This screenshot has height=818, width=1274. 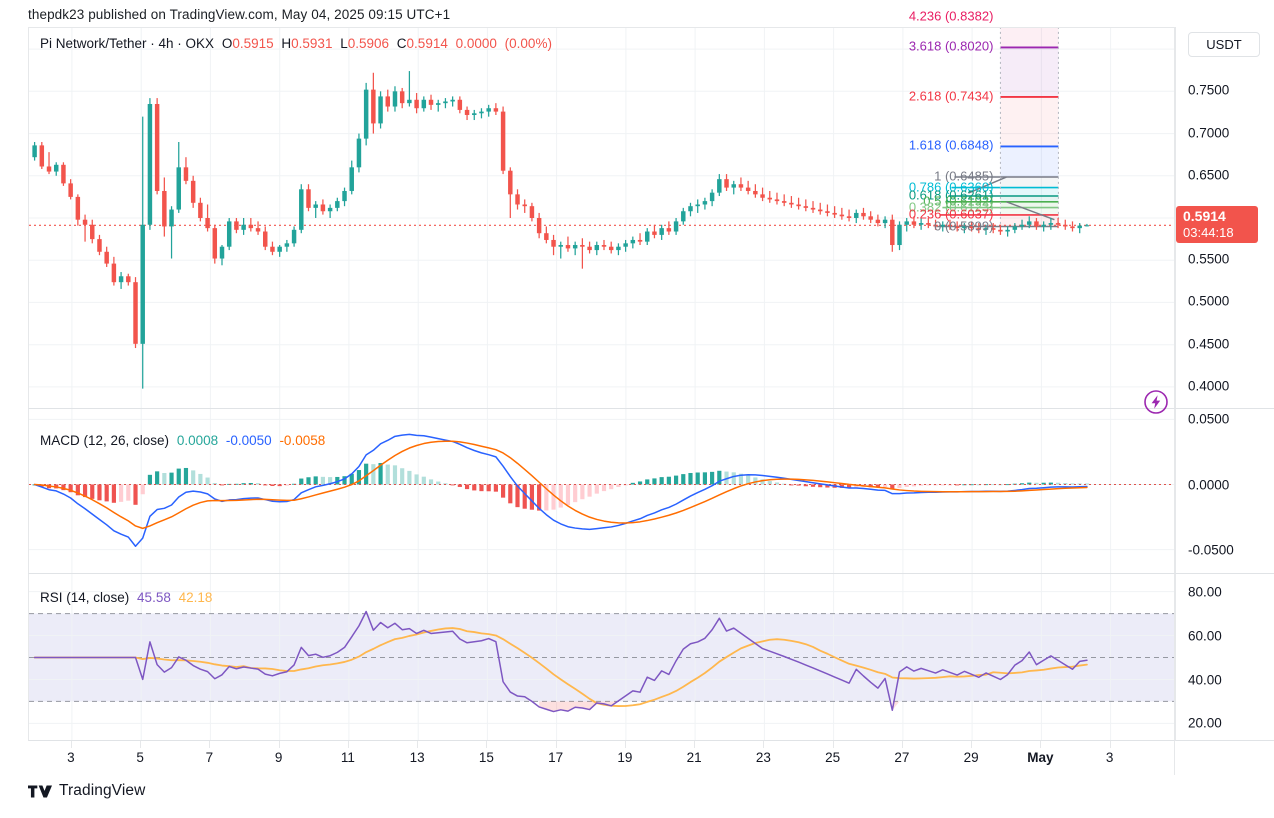 What do you see at coordinates (486, 757) in the screenshot?
I see `time-axis-label: 15` at bounding box center [486, 757].